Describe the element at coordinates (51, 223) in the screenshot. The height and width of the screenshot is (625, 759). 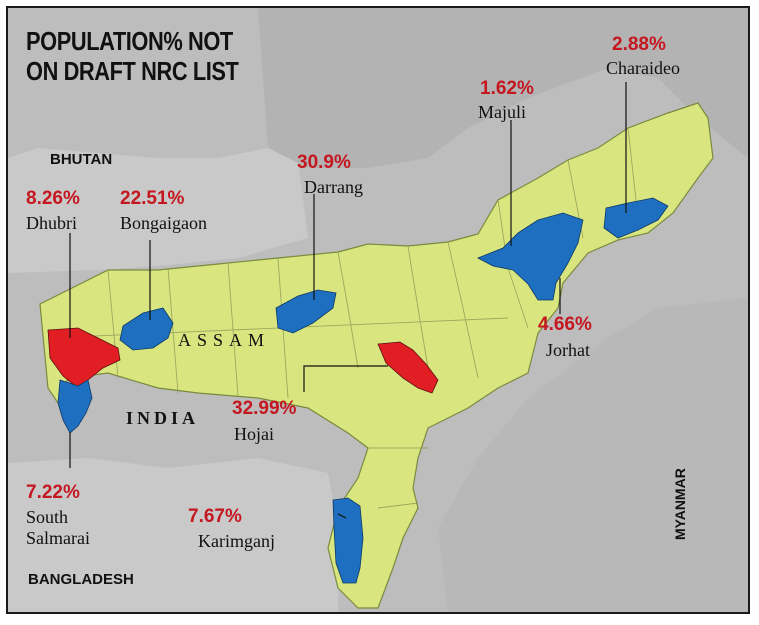
I see `dhubri-name: Dhubri` at that location.